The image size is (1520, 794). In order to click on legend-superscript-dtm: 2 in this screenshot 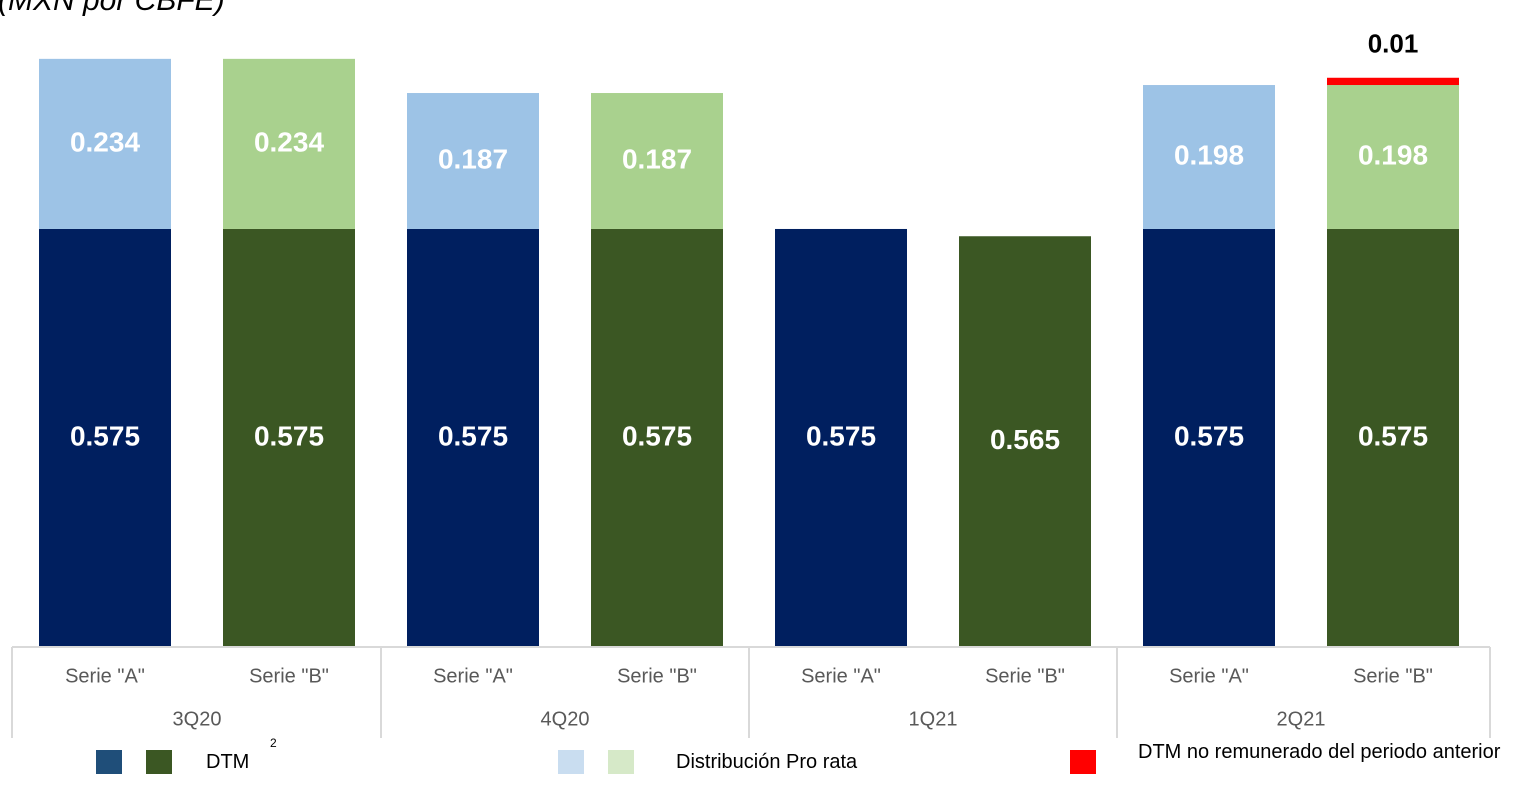, I will do `click(273, 743)`.